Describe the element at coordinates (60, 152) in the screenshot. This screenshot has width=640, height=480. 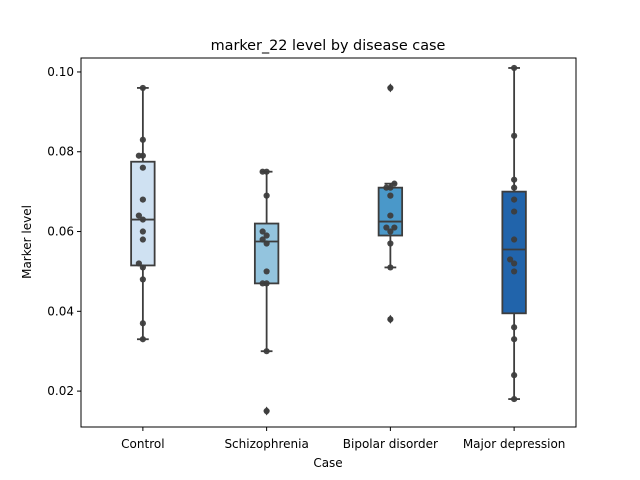
I see `y-tick-label: 0.08` at that location.